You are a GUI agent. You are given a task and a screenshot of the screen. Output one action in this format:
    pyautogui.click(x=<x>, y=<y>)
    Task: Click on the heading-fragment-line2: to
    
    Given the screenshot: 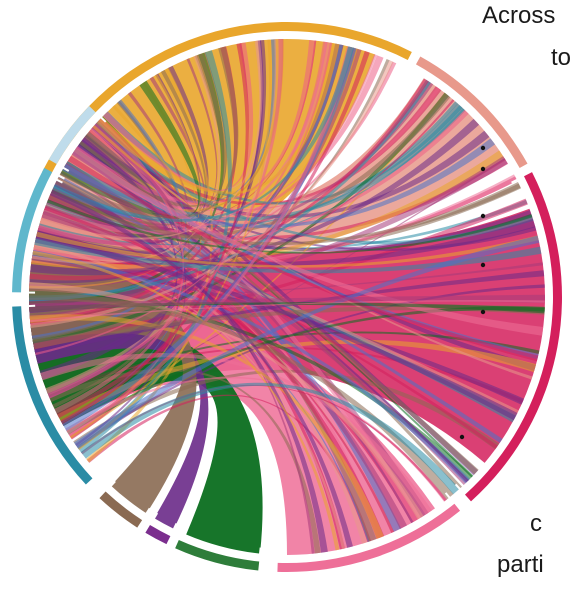 What is the action you would take?
    pyautogui.click(x=561, y=57)
    